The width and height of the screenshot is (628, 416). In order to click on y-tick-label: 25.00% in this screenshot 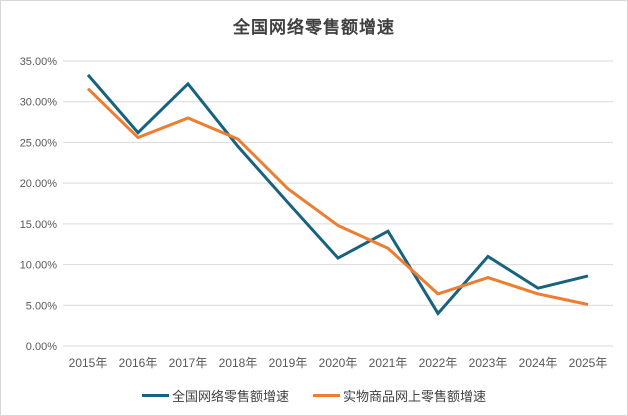, I will do `click(39, 143)`.